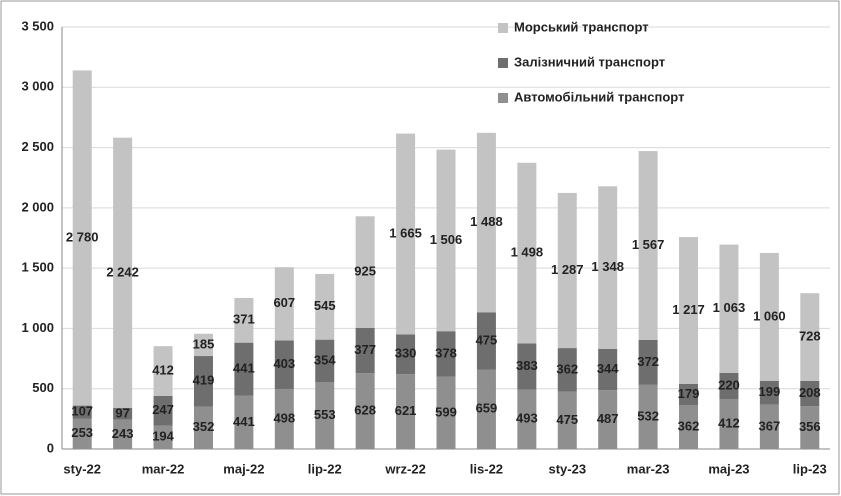 This screenshot has width=841, height=496. I want to click on data-label: 412, so click(729, 423).